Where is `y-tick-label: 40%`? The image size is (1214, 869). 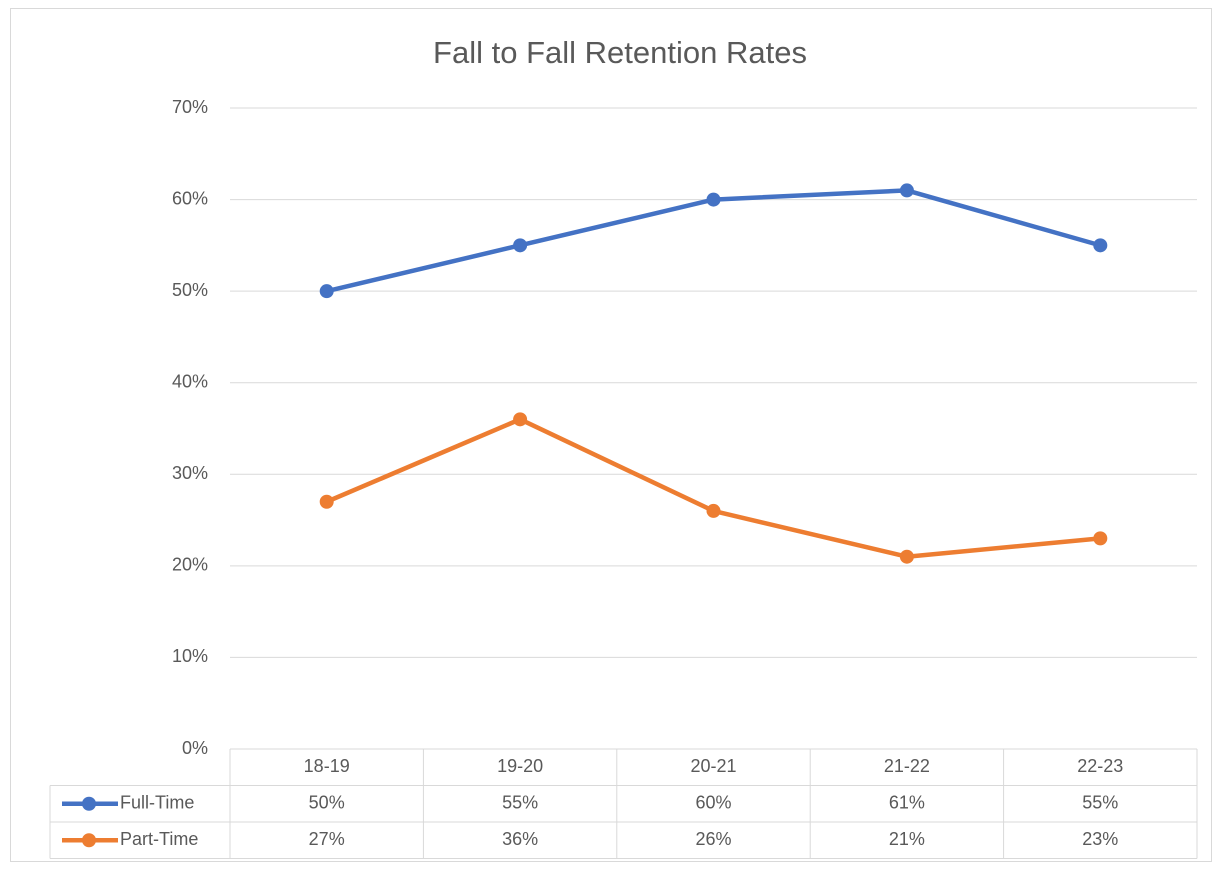 y-tick-label: 40% is located at coordinates (190, 381).